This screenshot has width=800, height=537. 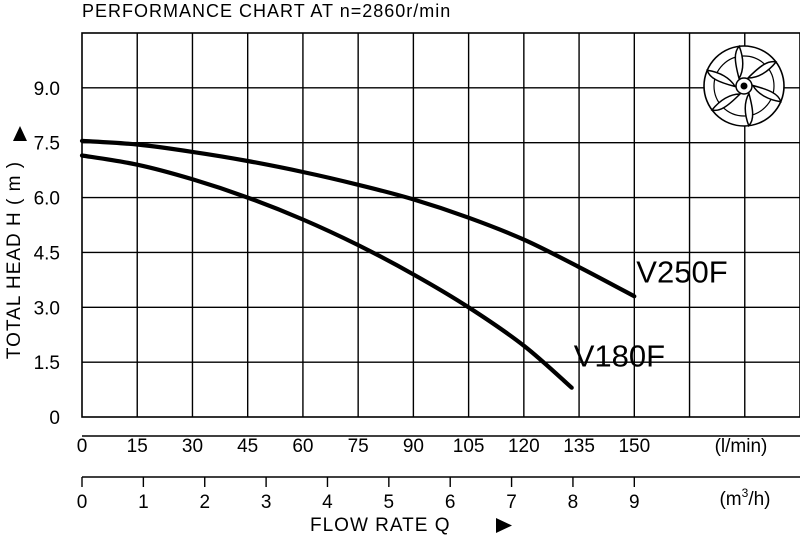 What do you see at coordinates (745, 493) in the screenshot?
I see `x-unit-m3h-sup: 3` at bounding box center [745, 493].